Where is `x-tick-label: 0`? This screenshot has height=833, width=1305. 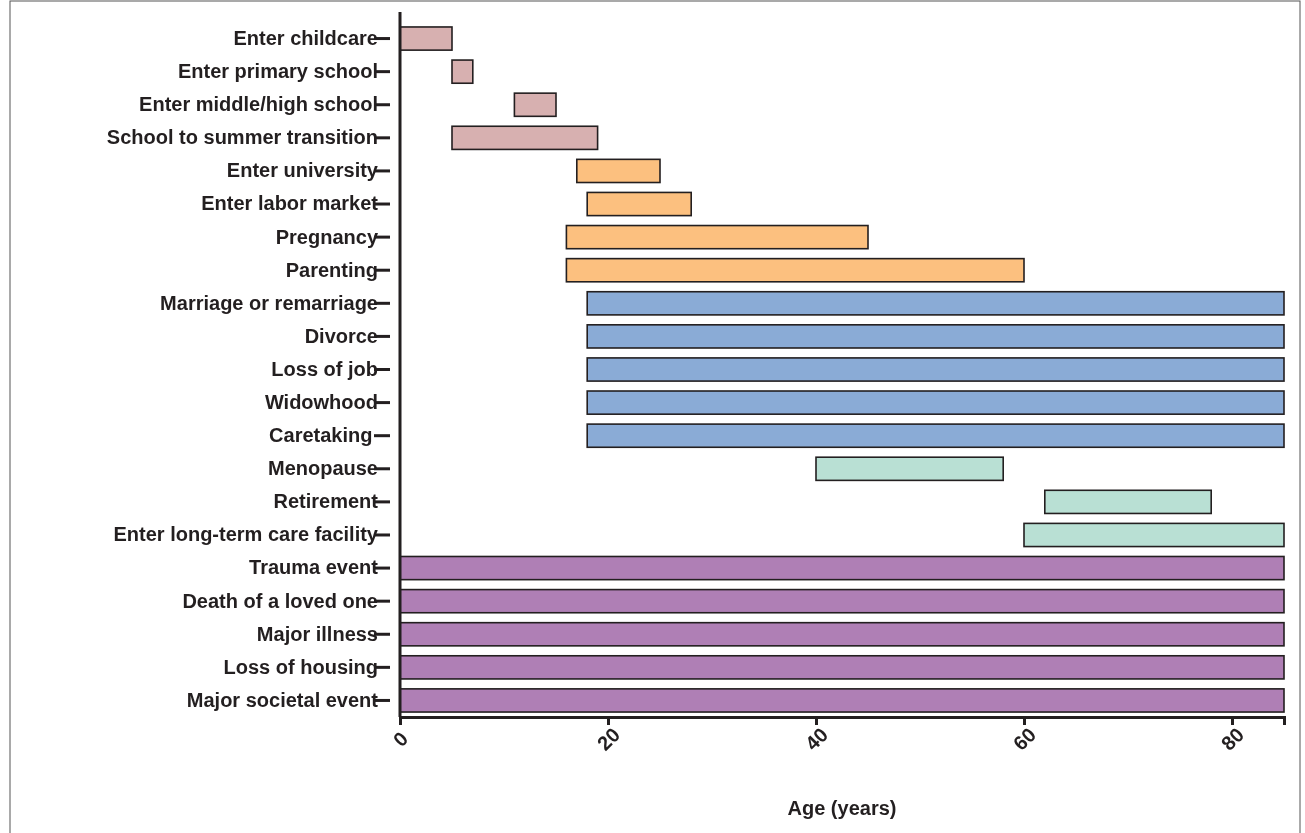 x-tick-label: 0 is located at coordinates (400, 739).